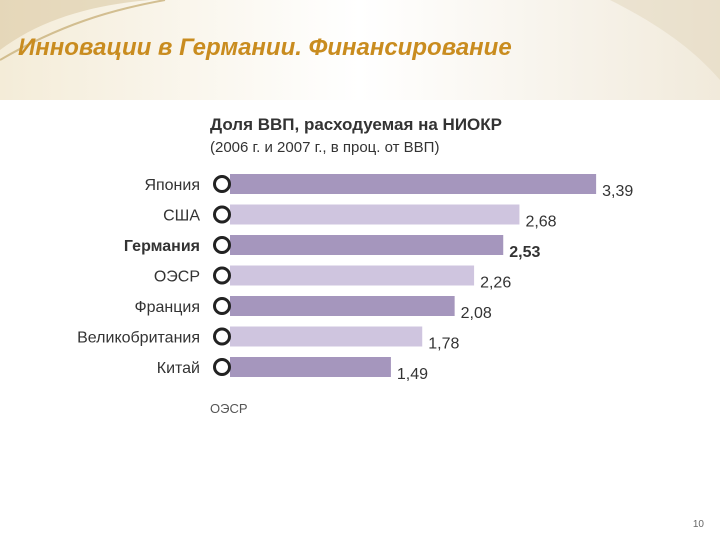 The width and height of the screenshot is (720, 540). What do you see at coordinates (617, 191) in the screenshot?
I see `value-label: 3,39` at bounding box center [617, 191].